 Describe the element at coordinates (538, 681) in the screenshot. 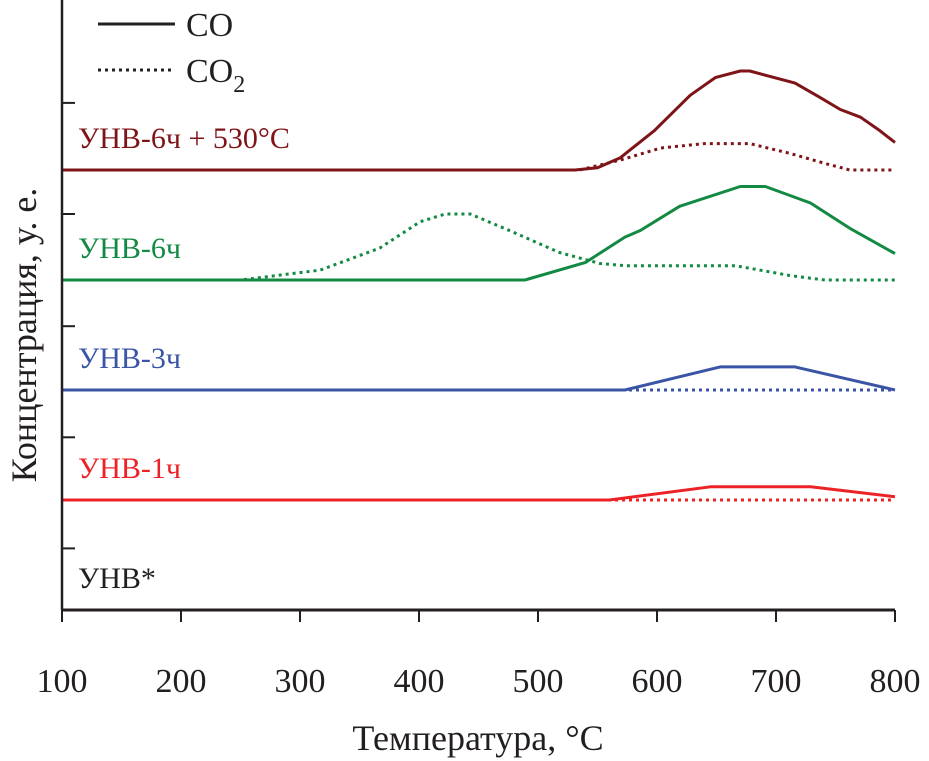

I see `x-tick-label: 500` at that location.